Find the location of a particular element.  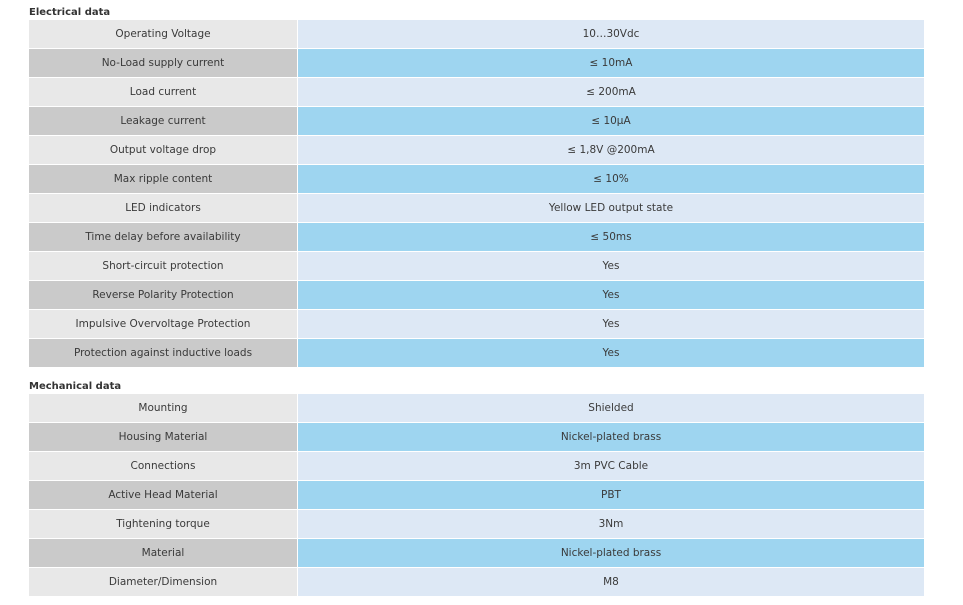

spec-value: PBT is located at coordinates (610, 495).